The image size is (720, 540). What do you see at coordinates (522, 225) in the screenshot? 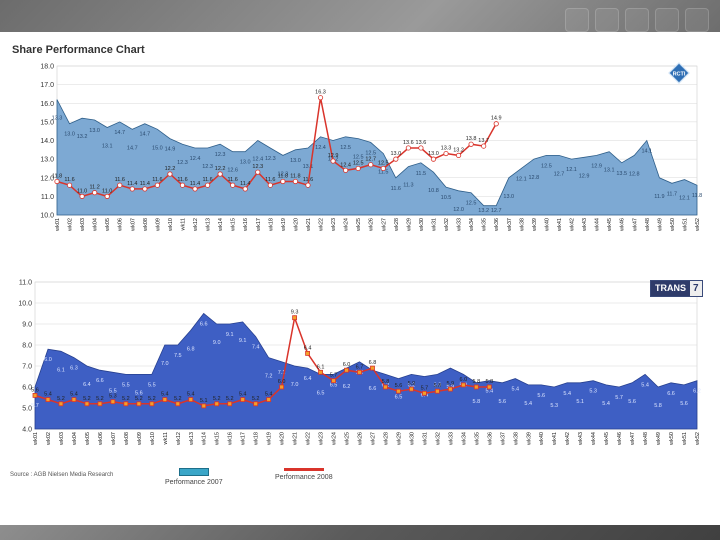
I see `x-tick-label: wk38` at bounding box center [522, 225].